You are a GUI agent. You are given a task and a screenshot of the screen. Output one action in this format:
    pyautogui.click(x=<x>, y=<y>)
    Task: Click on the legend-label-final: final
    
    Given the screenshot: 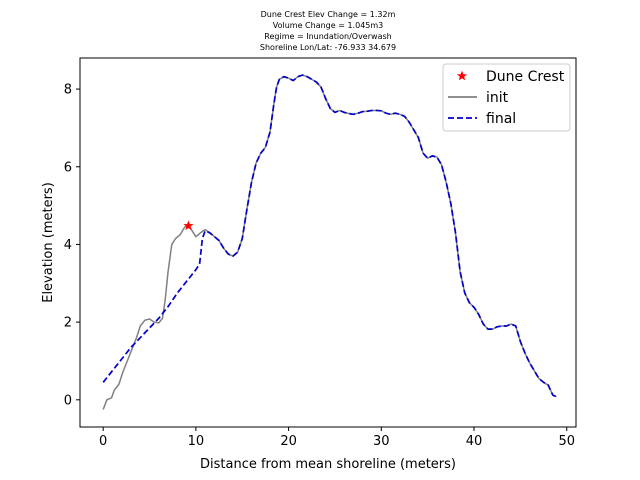 What is the action you would take?
    pyautogui.click(x=501, y=119)
    